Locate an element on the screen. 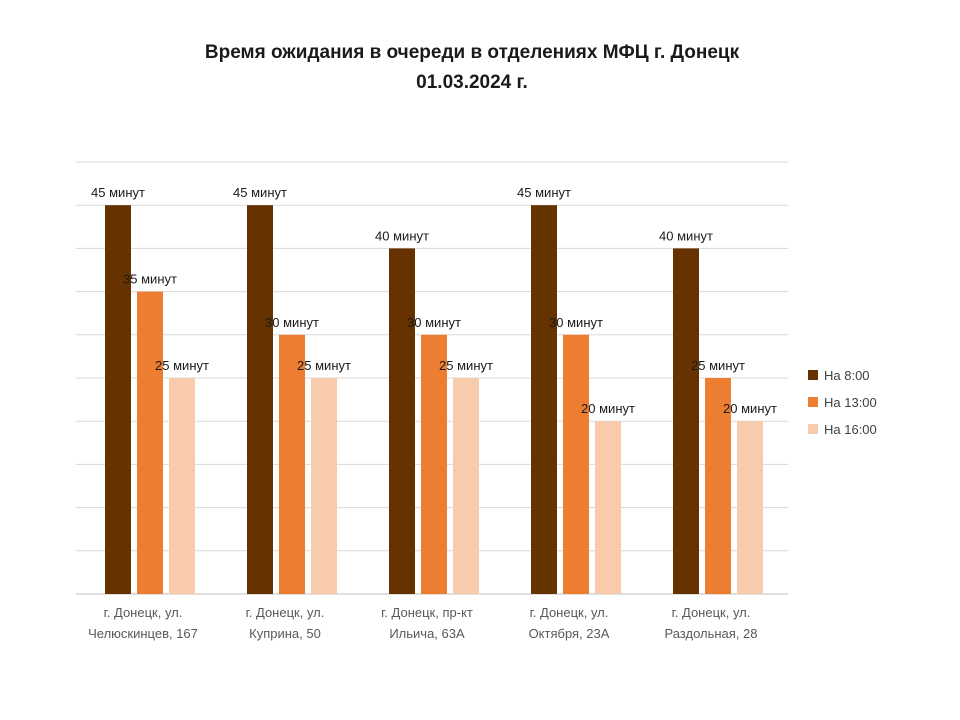  legend-item-8: На 8:00 is located at coordinates (878, 375).